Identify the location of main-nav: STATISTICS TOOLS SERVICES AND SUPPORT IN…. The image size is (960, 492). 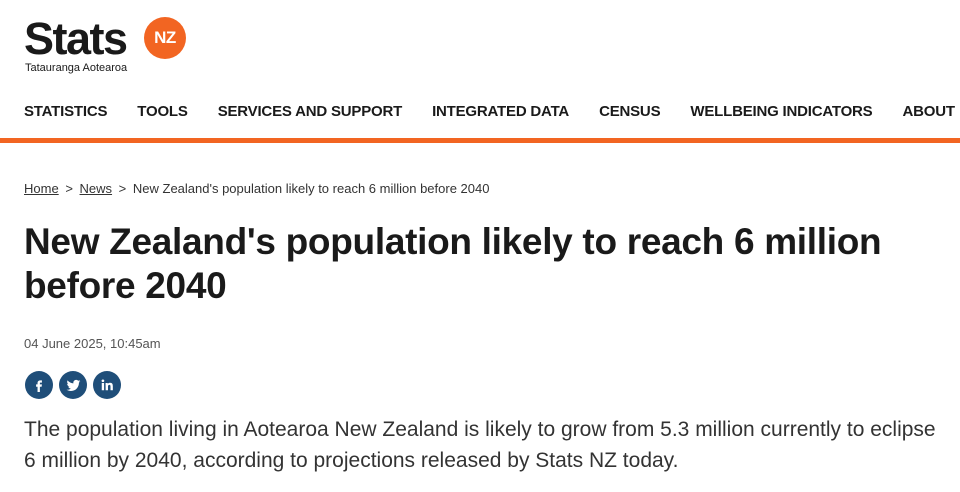
(492, 111).